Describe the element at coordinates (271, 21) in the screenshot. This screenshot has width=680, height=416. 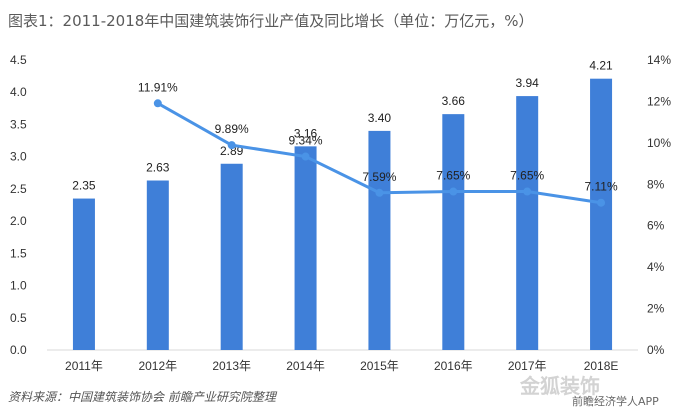
I see `chart-title: 图表1：2011-2018年中国建筑装饰行业产值及同比增长（单位：万亿元，%）` at that location.